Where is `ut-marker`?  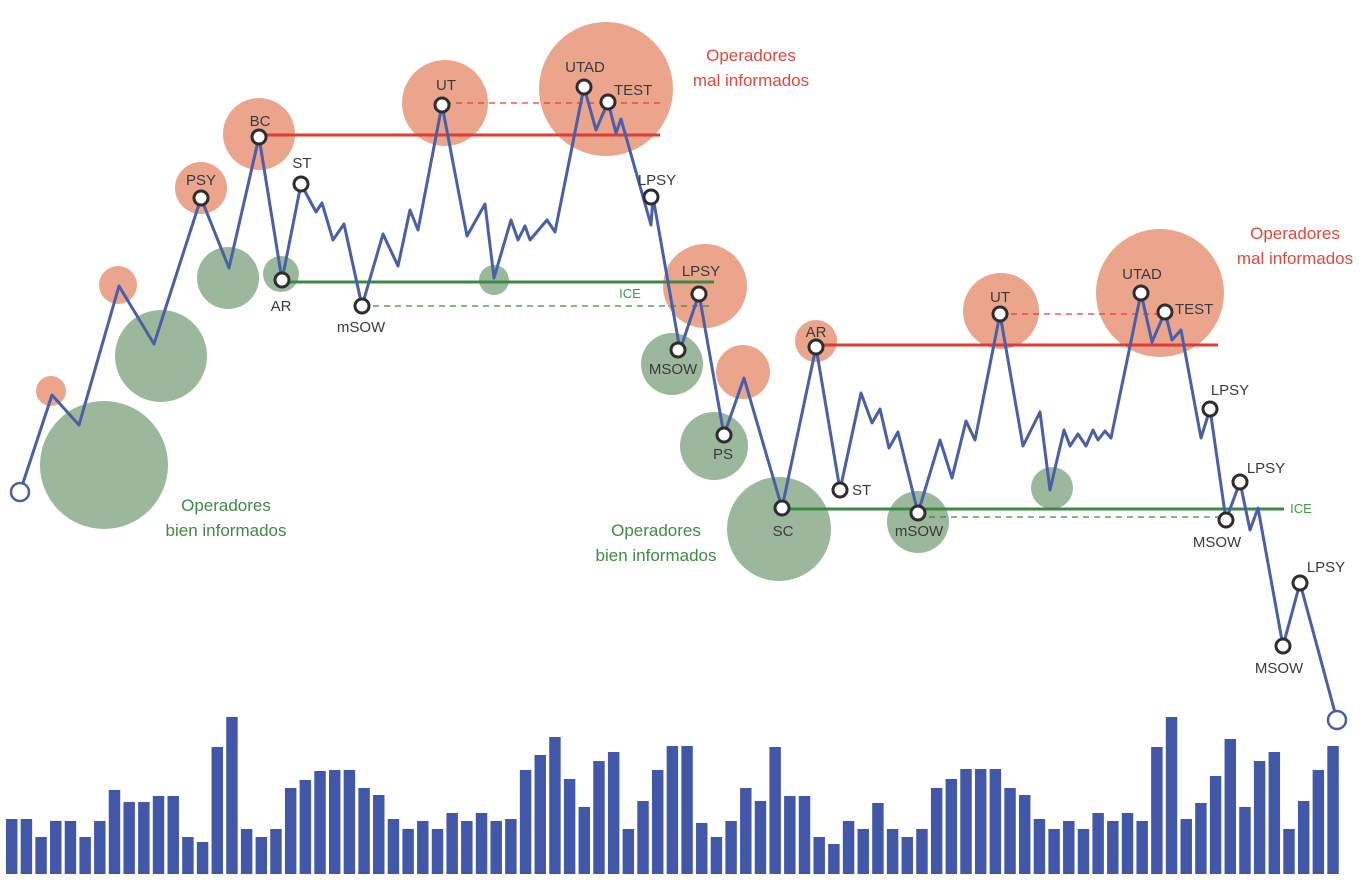
ut-marker is located at coordinates (442, 105).